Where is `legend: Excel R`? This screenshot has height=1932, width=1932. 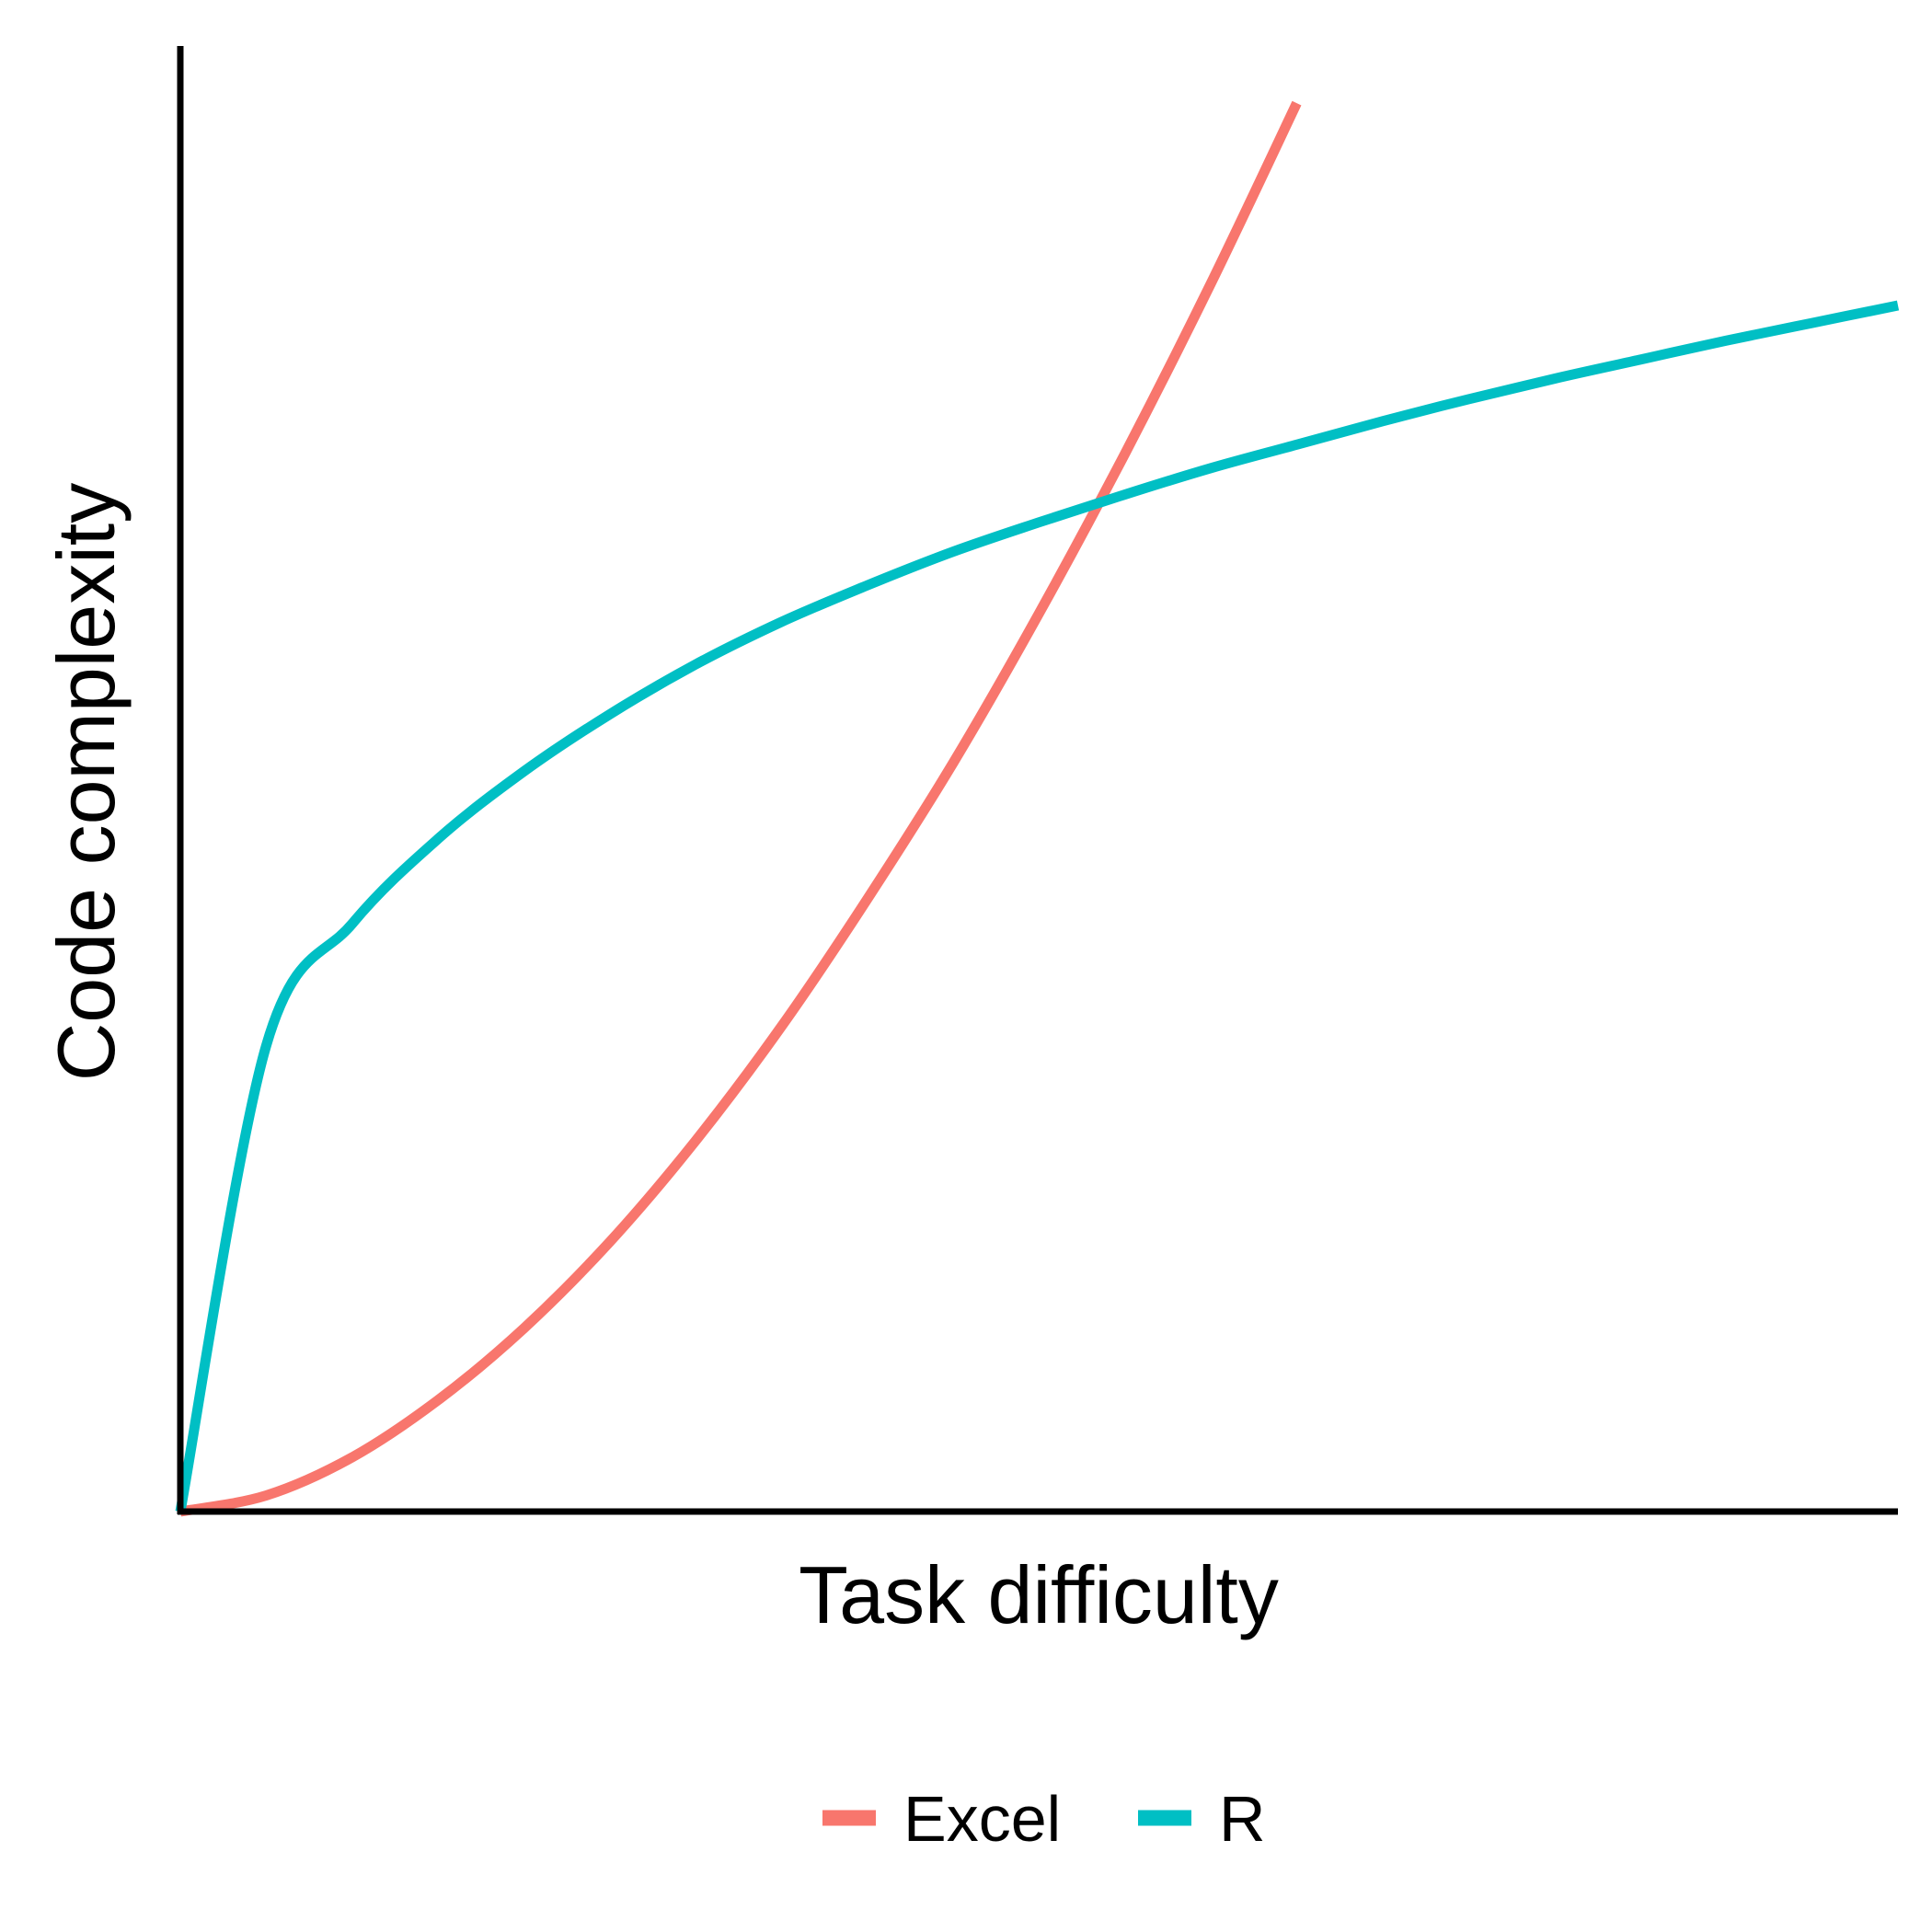 legend: Excel R is located at coordinates (1044, 1819).